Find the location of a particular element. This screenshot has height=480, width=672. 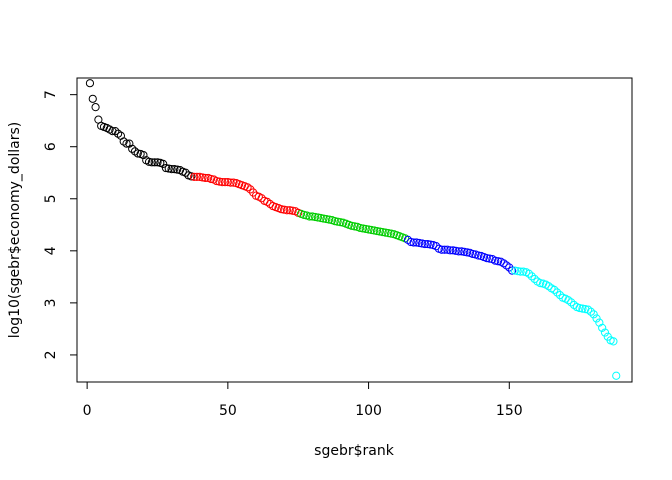

x-tick-label: 100 is located at coordinates (368, 411).